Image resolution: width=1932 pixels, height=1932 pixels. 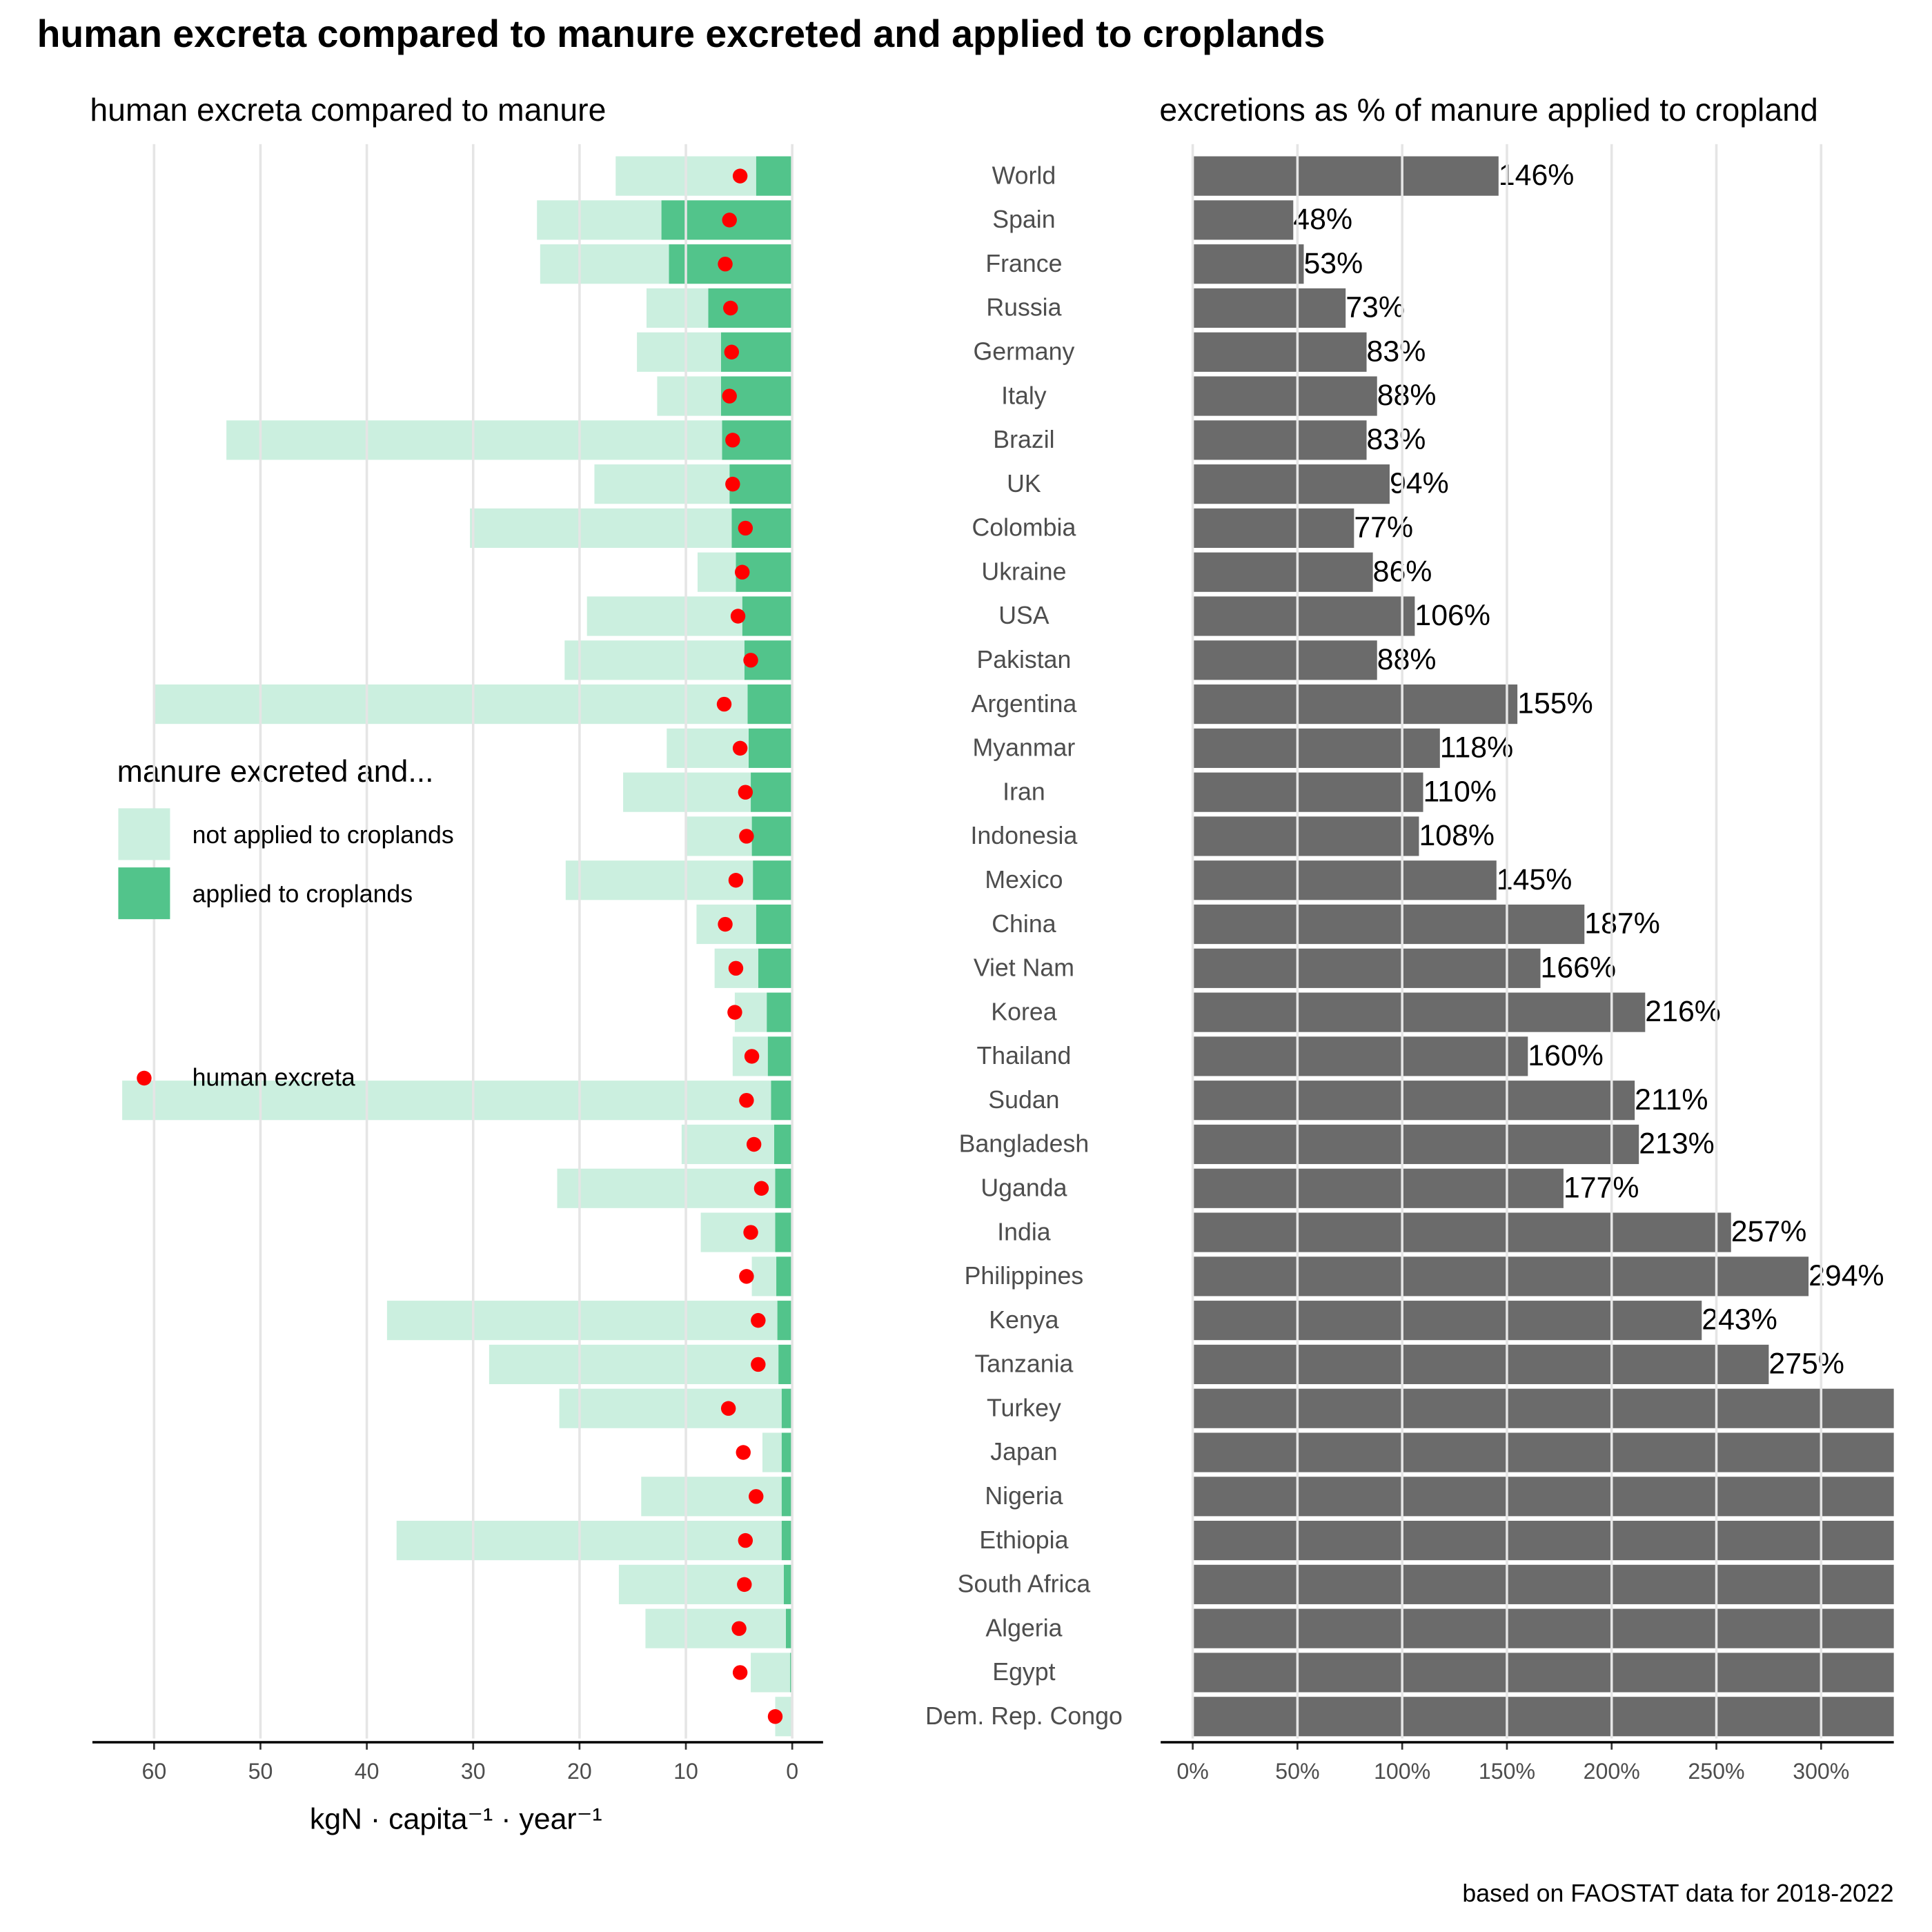 What do you see at coordinates (1023, 263) in the screenshot?
I see `category-label: France` at bounding box center [1023, 263].